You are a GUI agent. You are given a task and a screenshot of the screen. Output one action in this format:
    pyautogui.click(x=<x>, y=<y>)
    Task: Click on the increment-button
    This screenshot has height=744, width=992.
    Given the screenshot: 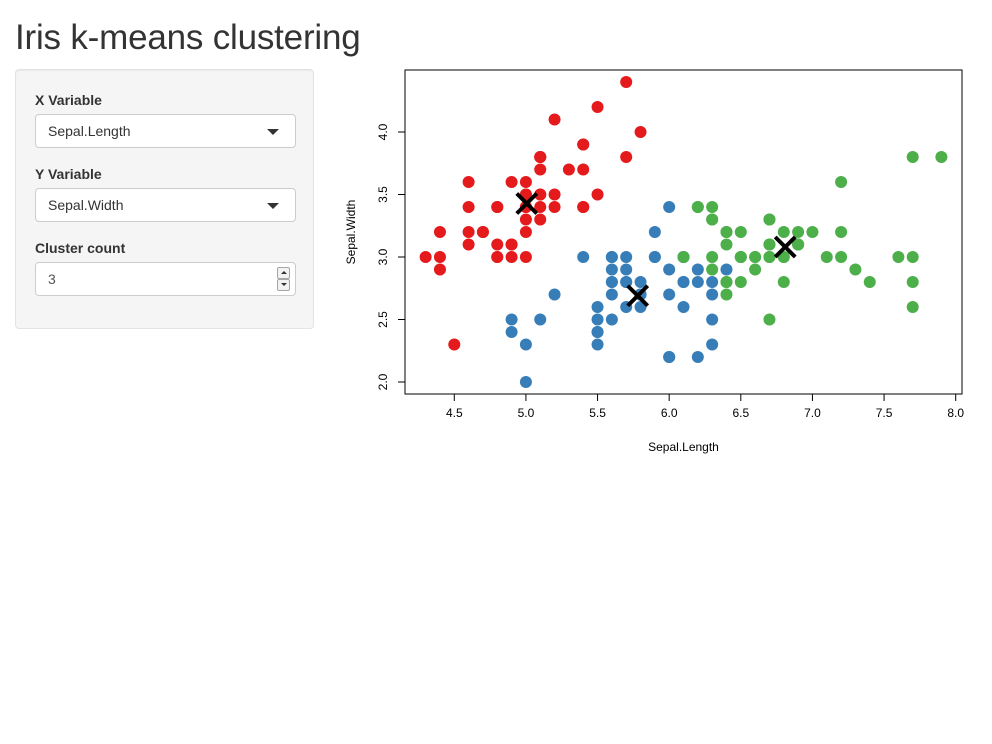 What is the action you would take?
    pyautogui.click(x=283, y=273)
    